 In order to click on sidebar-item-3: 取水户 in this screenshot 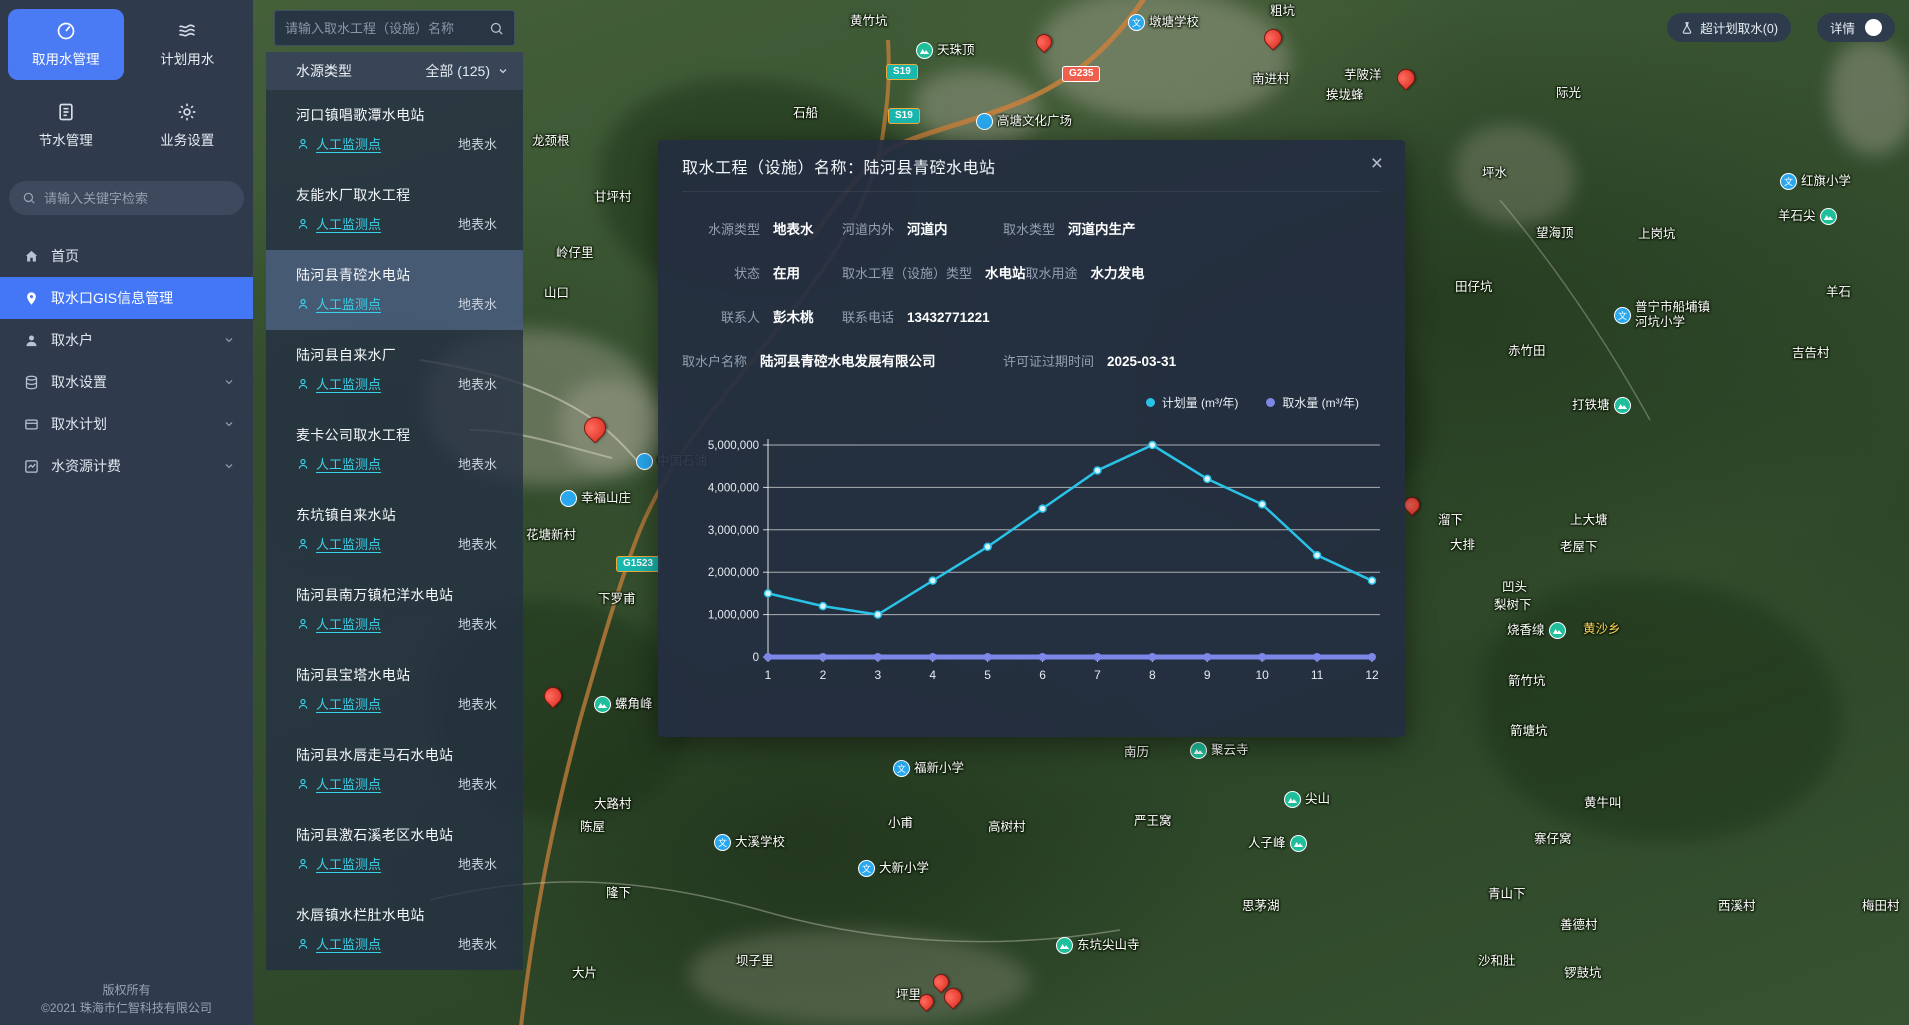, I will do `click(126, 340)`.